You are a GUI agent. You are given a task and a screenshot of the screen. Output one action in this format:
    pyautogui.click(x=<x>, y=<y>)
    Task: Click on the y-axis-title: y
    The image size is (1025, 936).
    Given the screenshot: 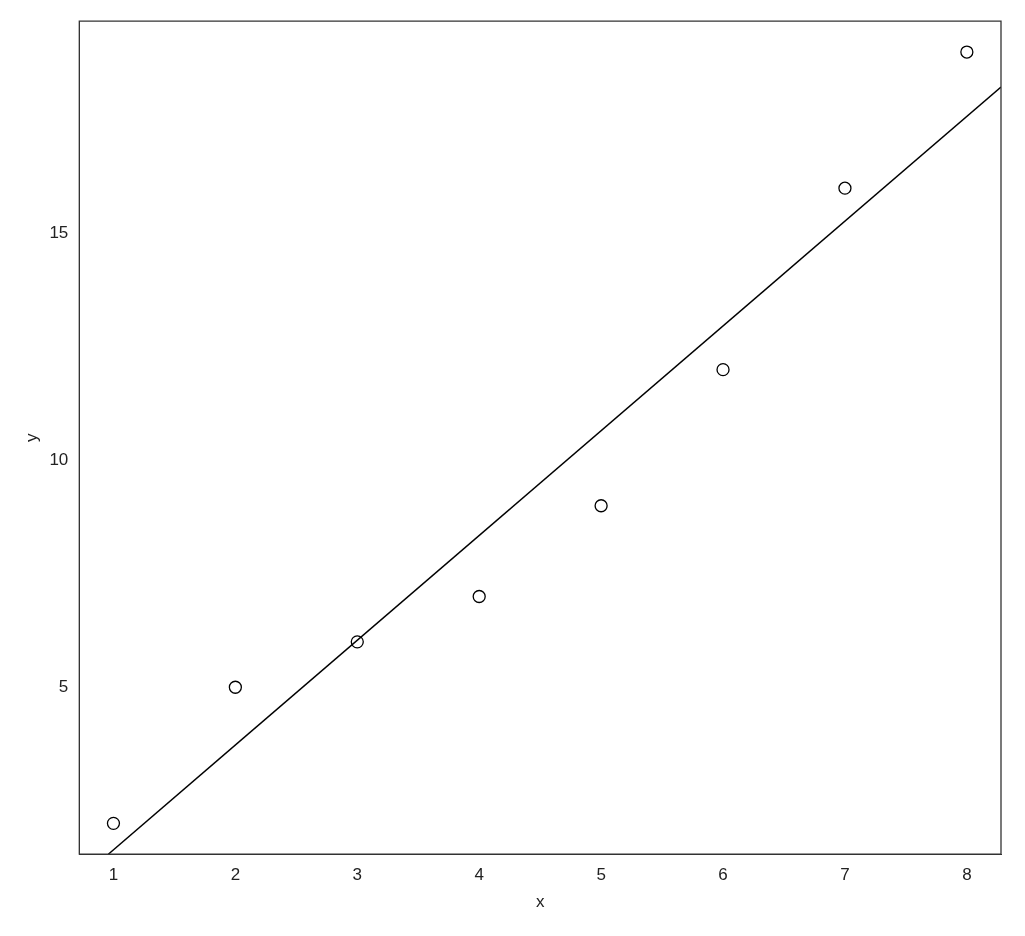 What is the action you would take?
    pyautogui.click(x=31, y=437)
    